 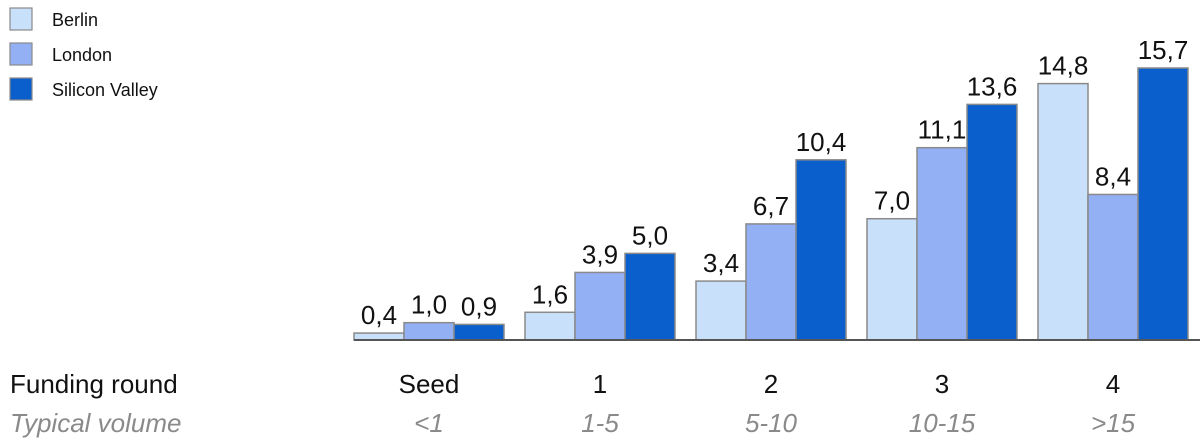 What do you see at coordinates (21, 54) in the screenshot?
I see `legend-swatch-london` at bounding box center [21, 54].